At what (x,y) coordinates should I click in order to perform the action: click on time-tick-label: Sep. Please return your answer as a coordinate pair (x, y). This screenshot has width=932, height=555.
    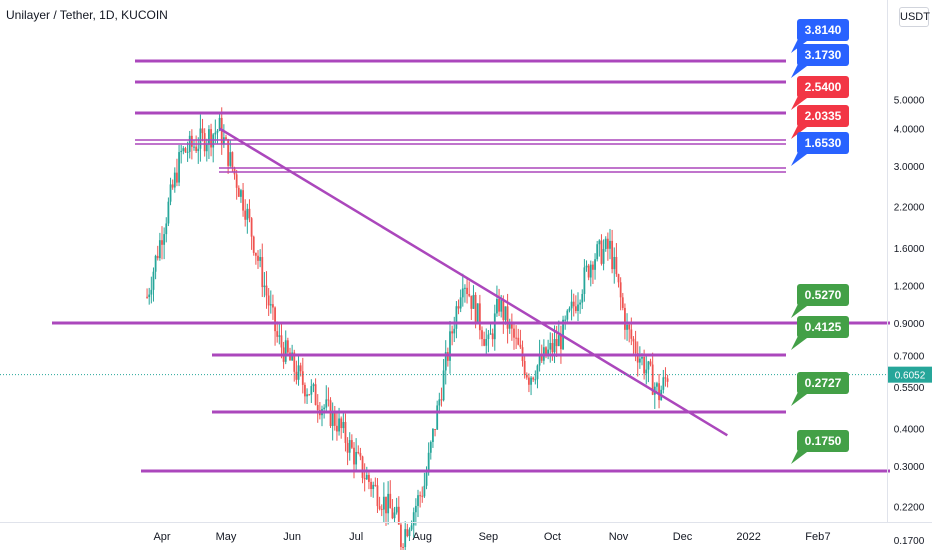
    Looking at the image, I should click on (489, 537).